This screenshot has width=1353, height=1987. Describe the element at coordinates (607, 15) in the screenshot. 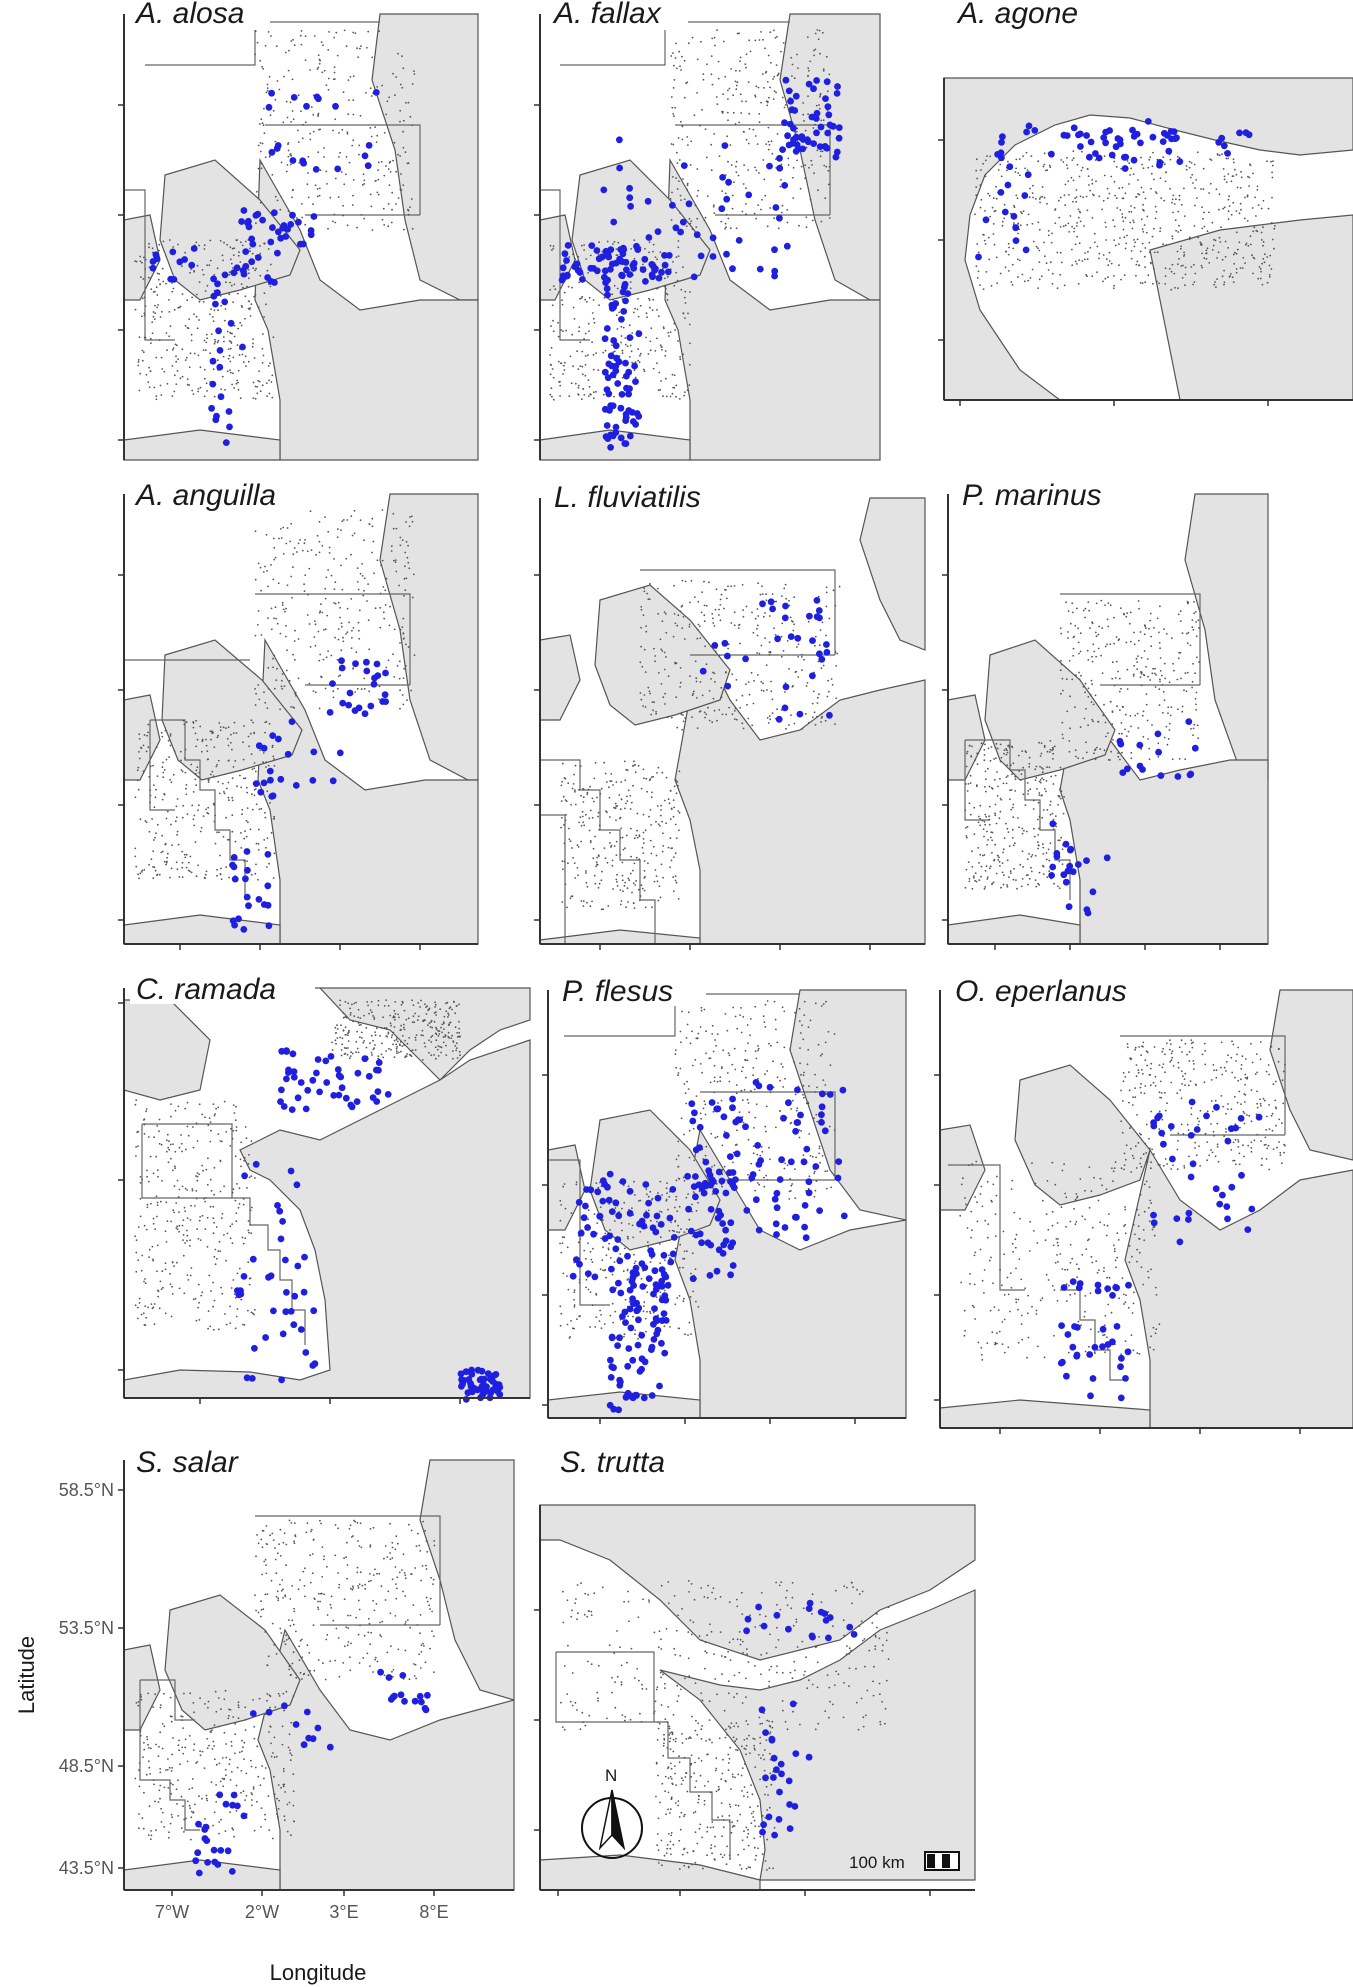

I see `panel-title: A. fallax` at that location.